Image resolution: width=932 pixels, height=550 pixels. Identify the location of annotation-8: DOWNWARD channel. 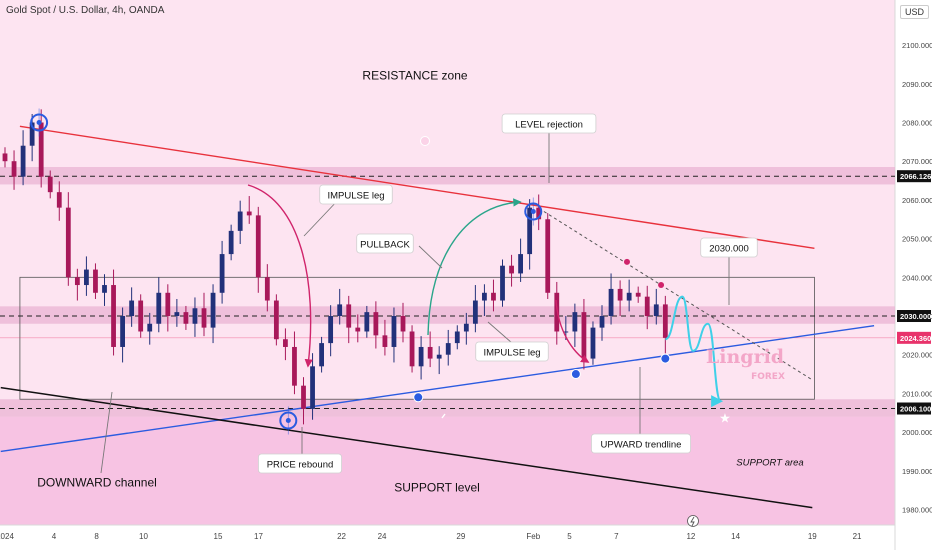
(97, 440).